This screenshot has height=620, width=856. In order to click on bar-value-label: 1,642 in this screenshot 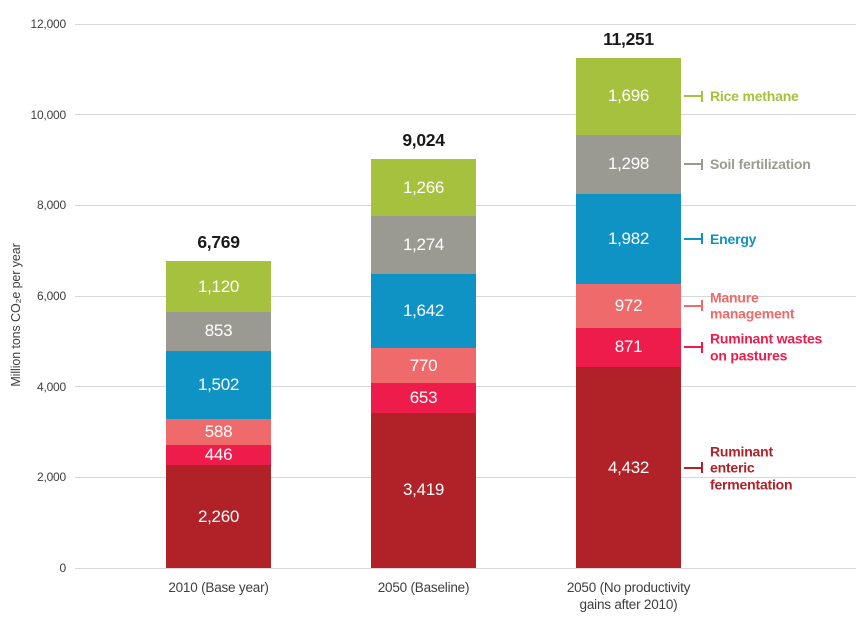, I will do `click(423, 311)`.